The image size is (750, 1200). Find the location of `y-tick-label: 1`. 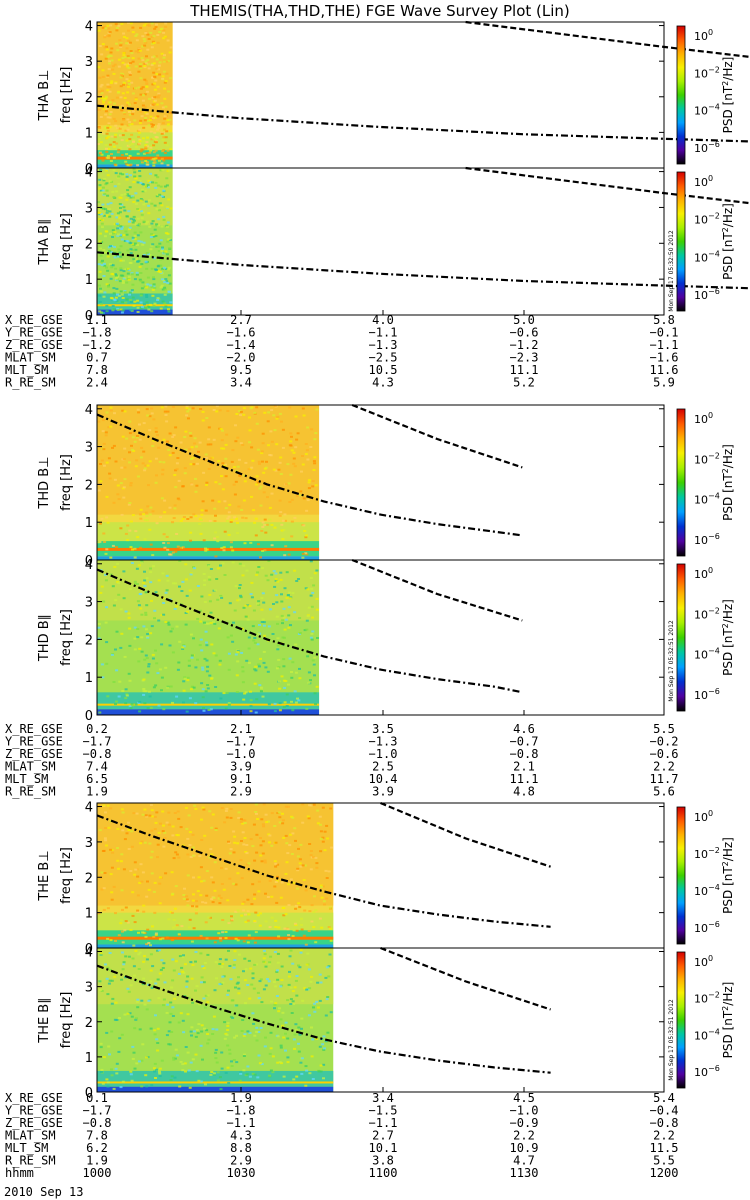

y-tick-label: 1 is located at coordinates (89, 523).